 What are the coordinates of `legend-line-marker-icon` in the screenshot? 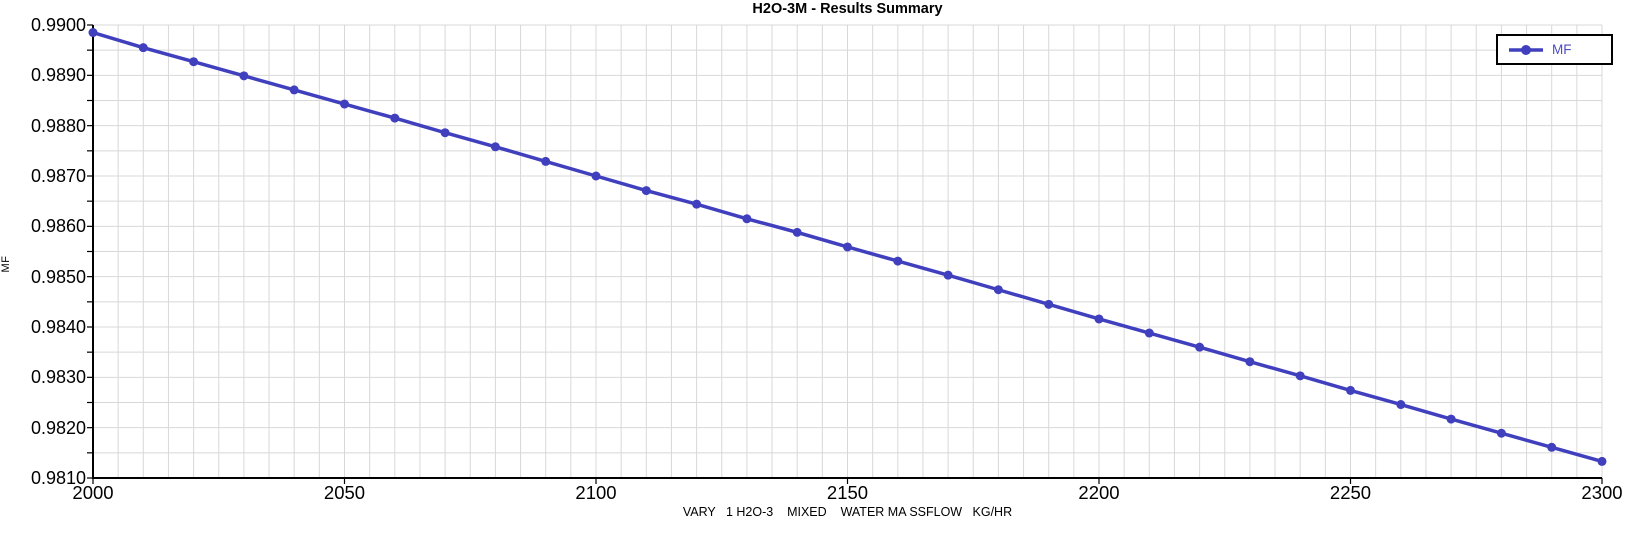 It's located at (1526, 49).